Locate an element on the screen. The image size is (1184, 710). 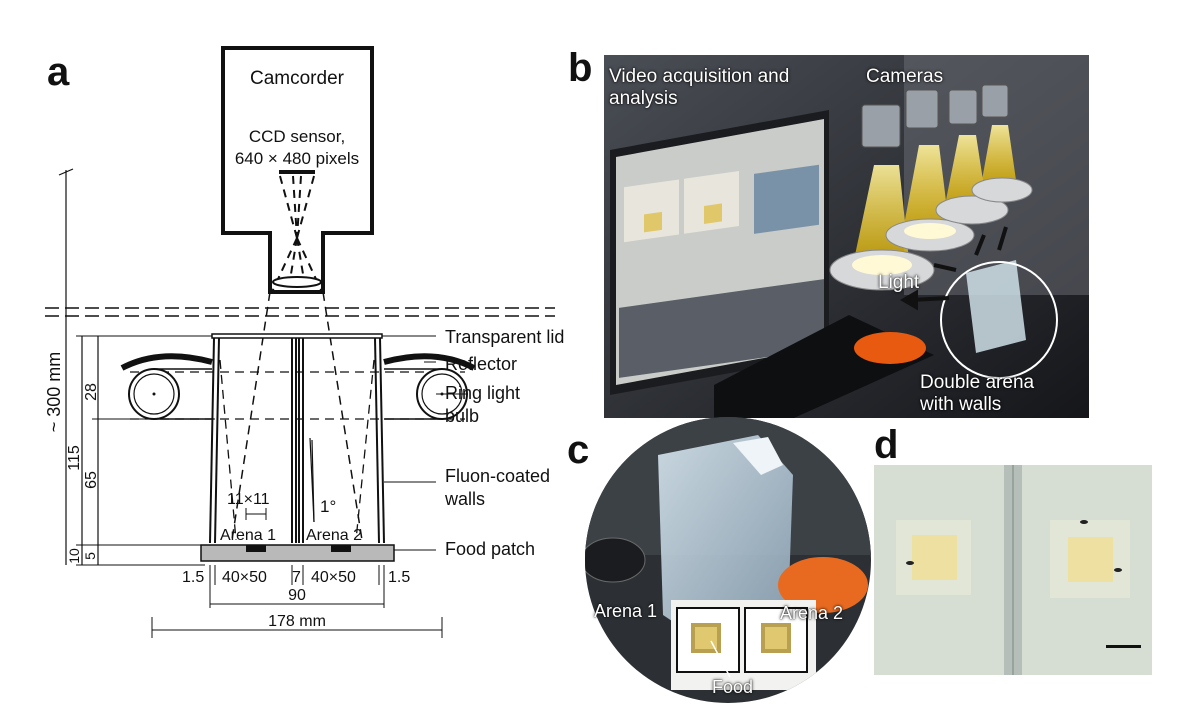
dim-65: 65 is located at coordinates (91, 480).